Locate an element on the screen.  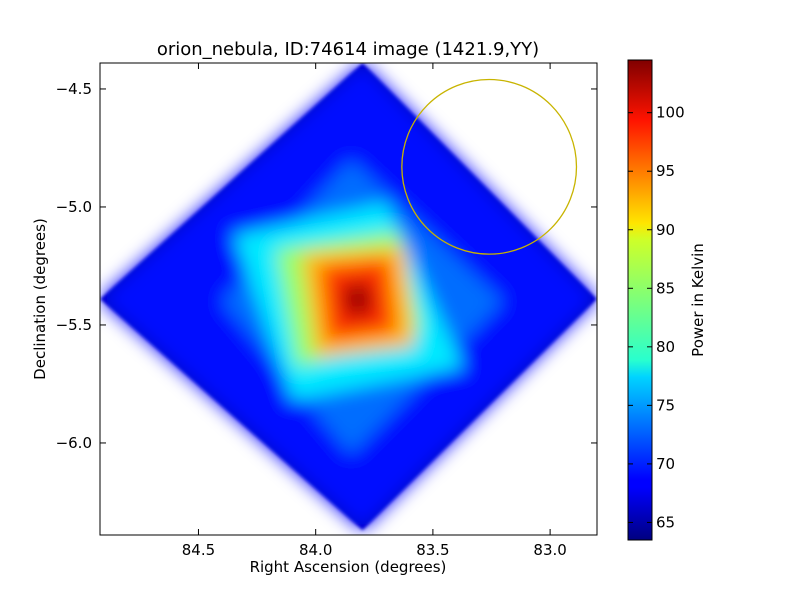
colorbar-tick-label: 80 is located at coordinates (665, 347).